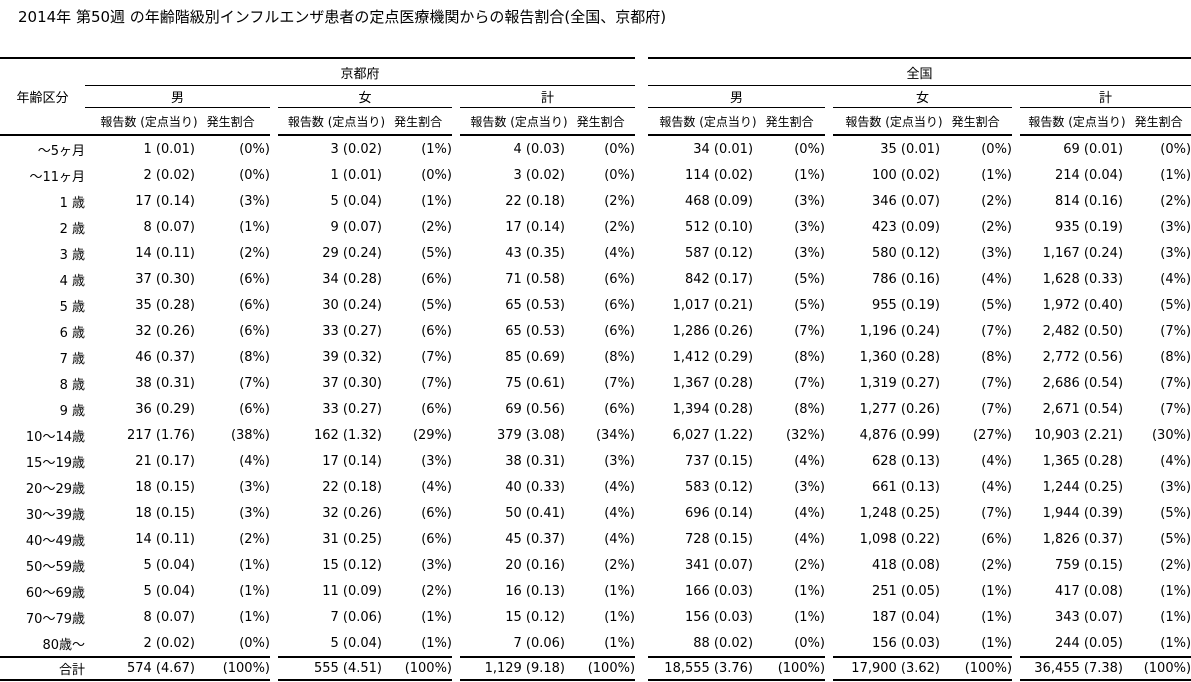 This screenshot has height=682, width=1191. What do you see at coordinates (535, 487) in the screenshot?
I see `report-cell: 40 (0.33)` at bounding box center [535, 487].